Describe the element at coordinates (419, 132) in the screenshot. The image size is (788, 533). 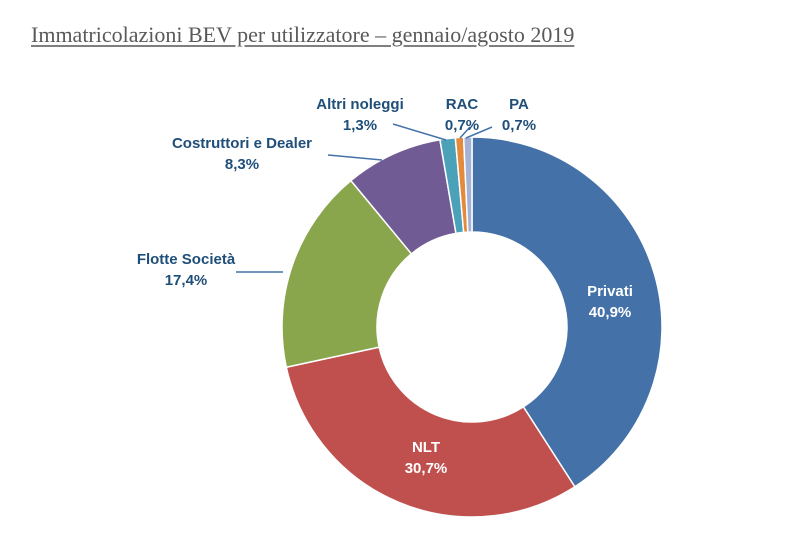
I see `leader-line-altri-noleggi` at that location.